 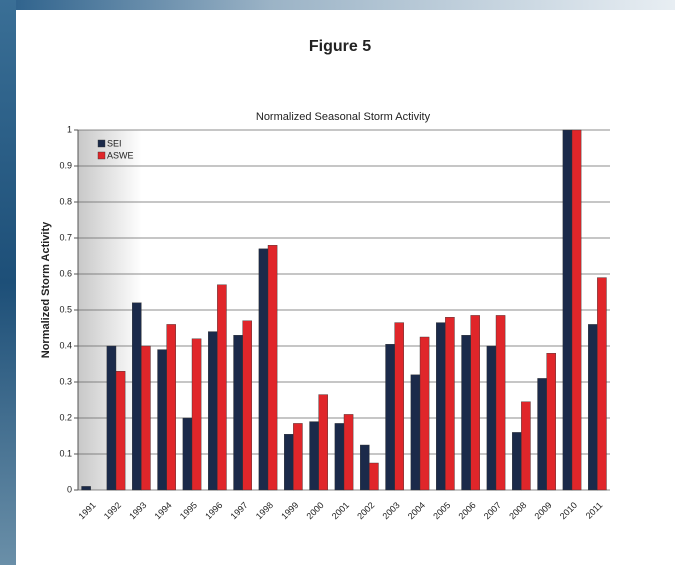 I want to click on y-tick-label: 0.1, so click(x=65, y=453).